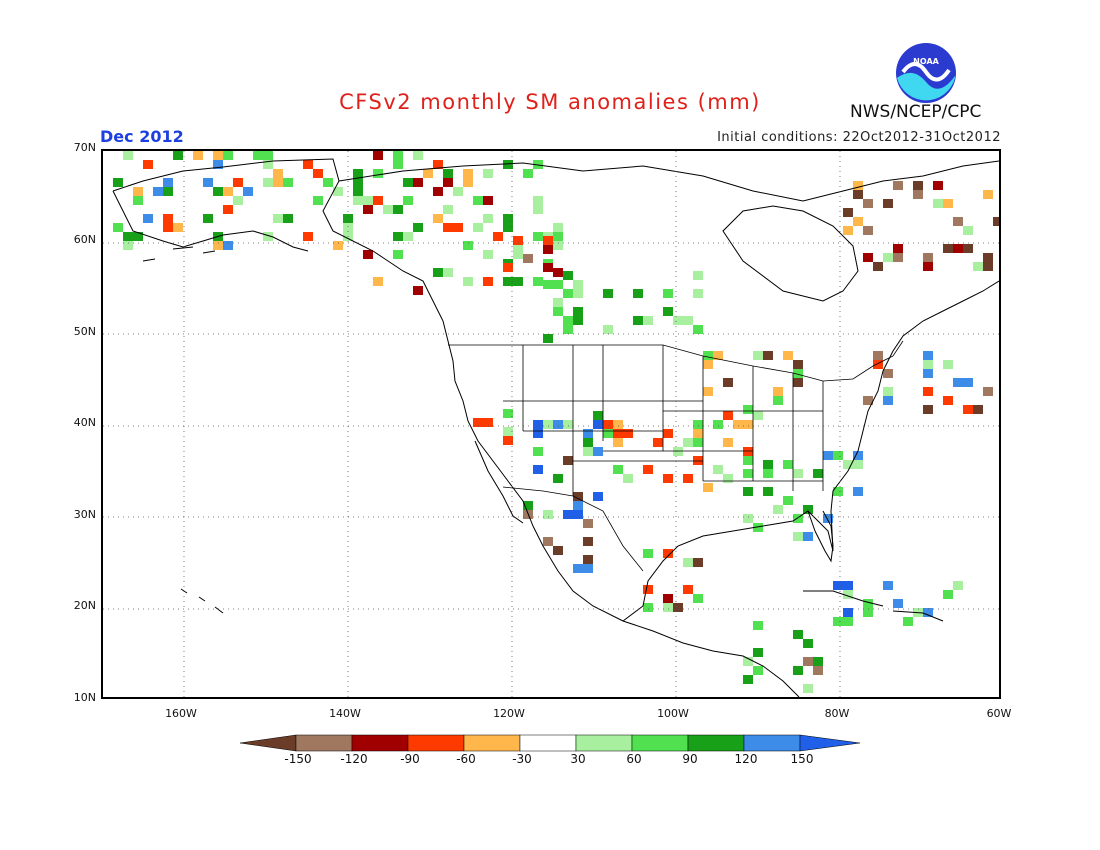 This screenshot has width=1100, height=850. Describe the element at coordinates (926, 61) in the screenshot. I see `noaa-logo-text: NOAA` at that location.